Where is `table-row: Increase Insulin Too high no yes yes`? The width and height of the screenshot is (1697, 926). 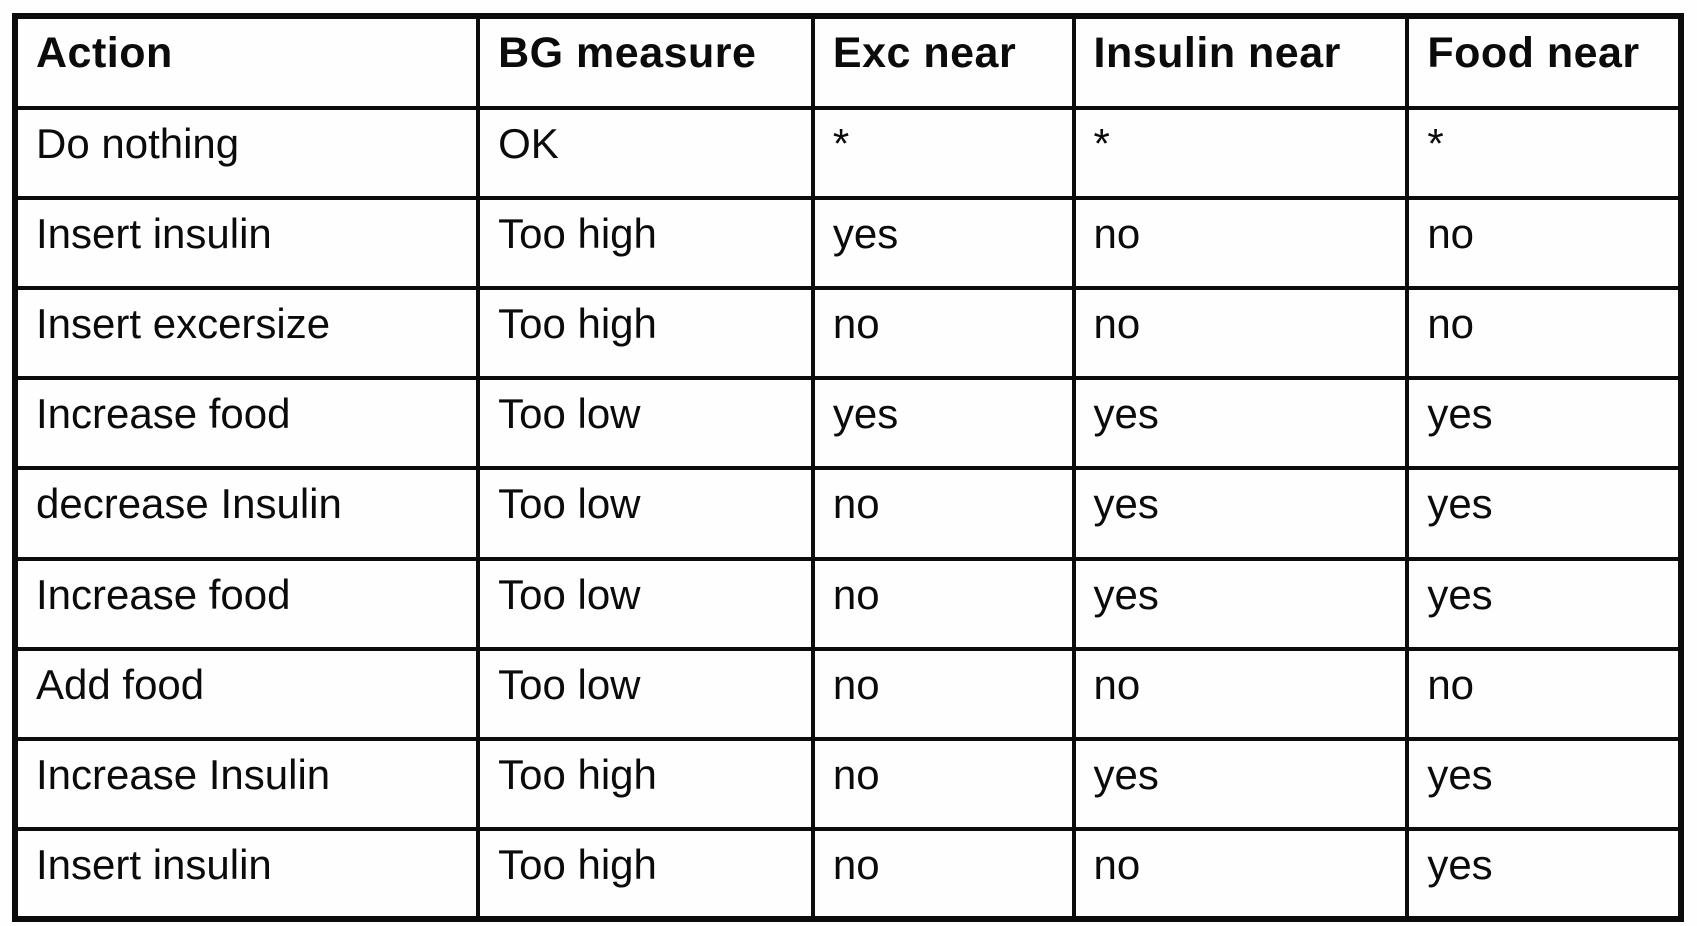
table-row: Increase Insulin Too high no yes yes is located at coordinates (847, 783).